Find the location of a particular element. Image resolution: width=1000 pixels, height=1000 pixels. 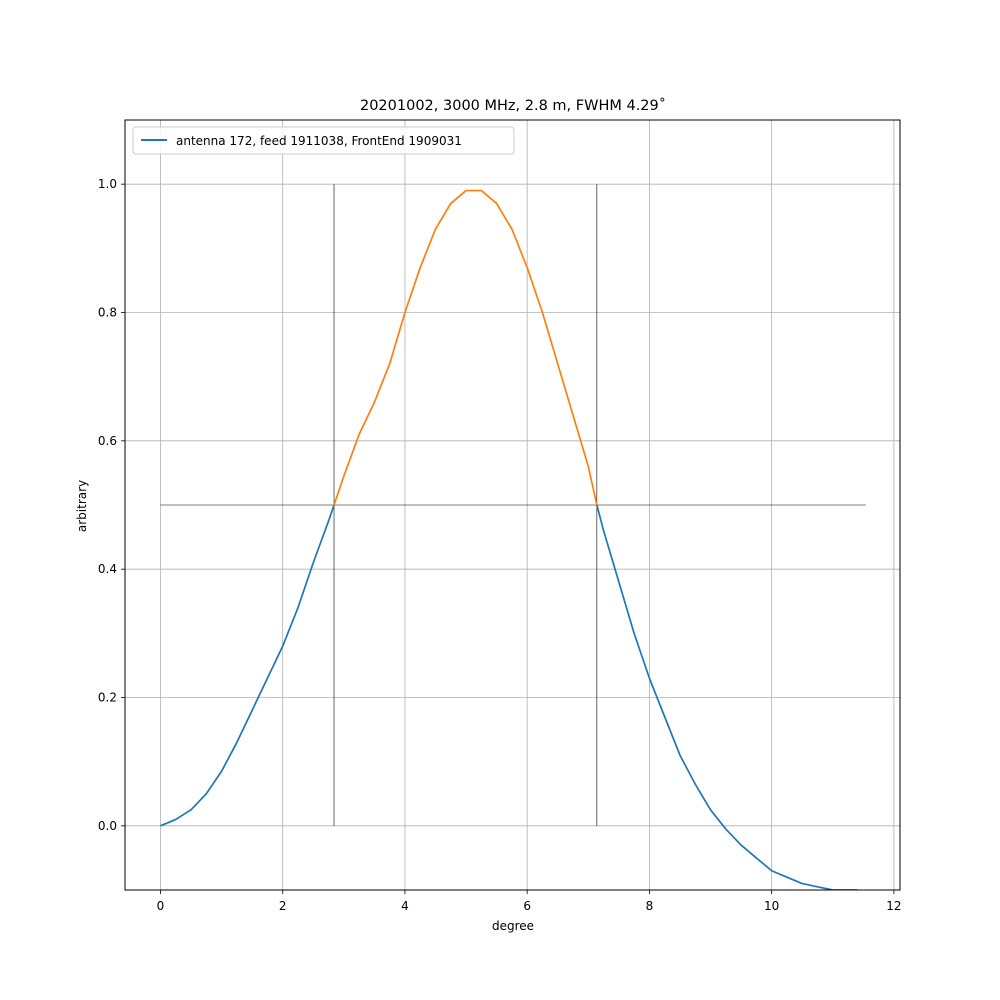

y-tick-label: 1.0 is located at coordinates (107, 184).